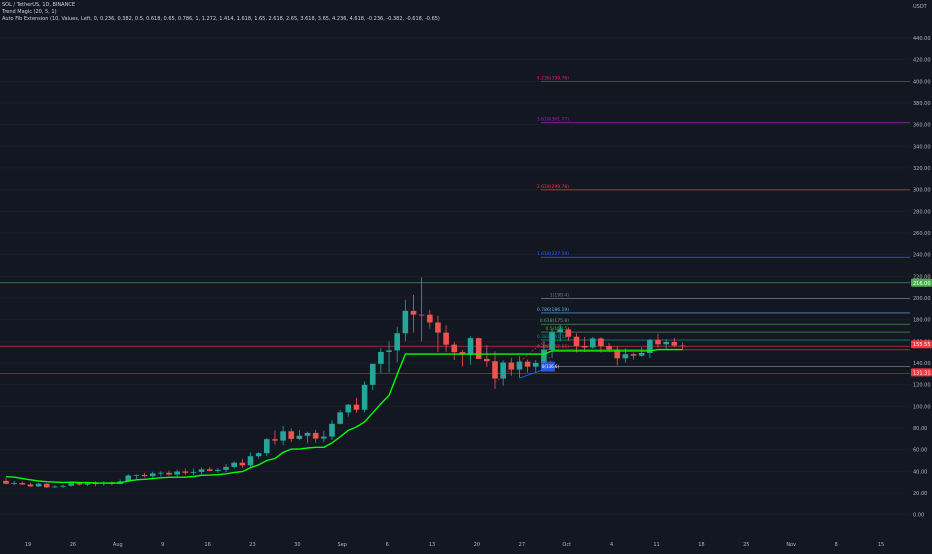 Image resolution: width=932 pixels, height=554 pixels. Describe the element at coordinates (922, 256) in the screenshot. I see `y-tick-label: 240.00` at that location.